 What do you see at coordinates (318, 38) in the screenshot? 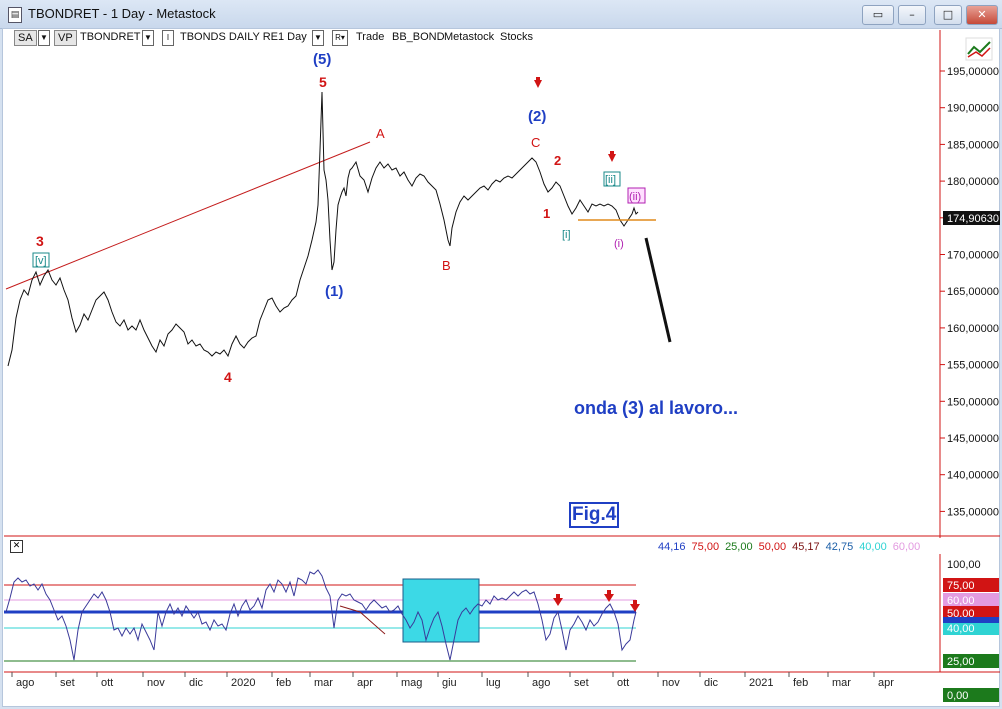
I see `period-dropdown: ▼` at bounding box center [318, 38].